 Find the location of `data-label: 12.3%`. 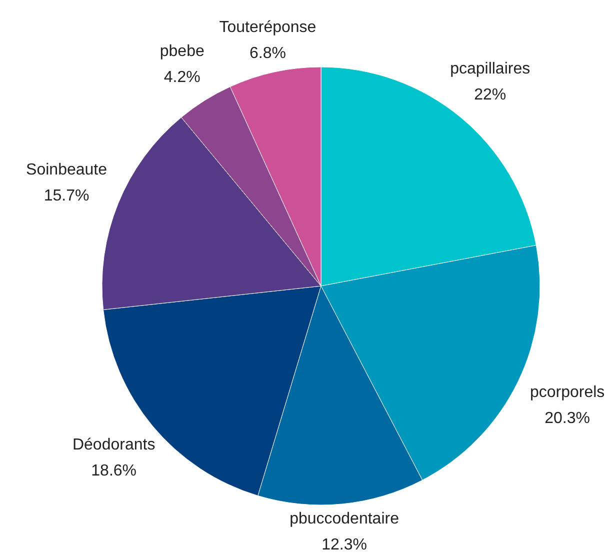

data-label: 12.3% is located at coordinates (344, 545).